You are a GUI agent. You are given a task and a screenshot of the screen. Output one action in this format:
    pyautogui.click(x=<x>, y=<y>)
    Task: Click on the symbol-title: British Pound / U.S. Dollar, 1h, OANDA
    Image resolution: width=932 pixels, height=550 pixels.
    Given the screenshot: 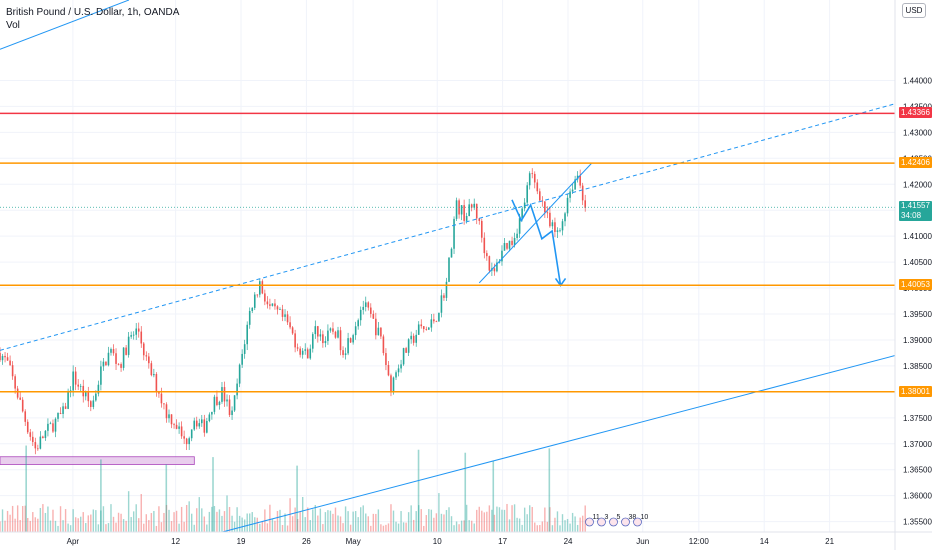 What is the action you would take?
    pyautogui.click(x=93, y=12)
    